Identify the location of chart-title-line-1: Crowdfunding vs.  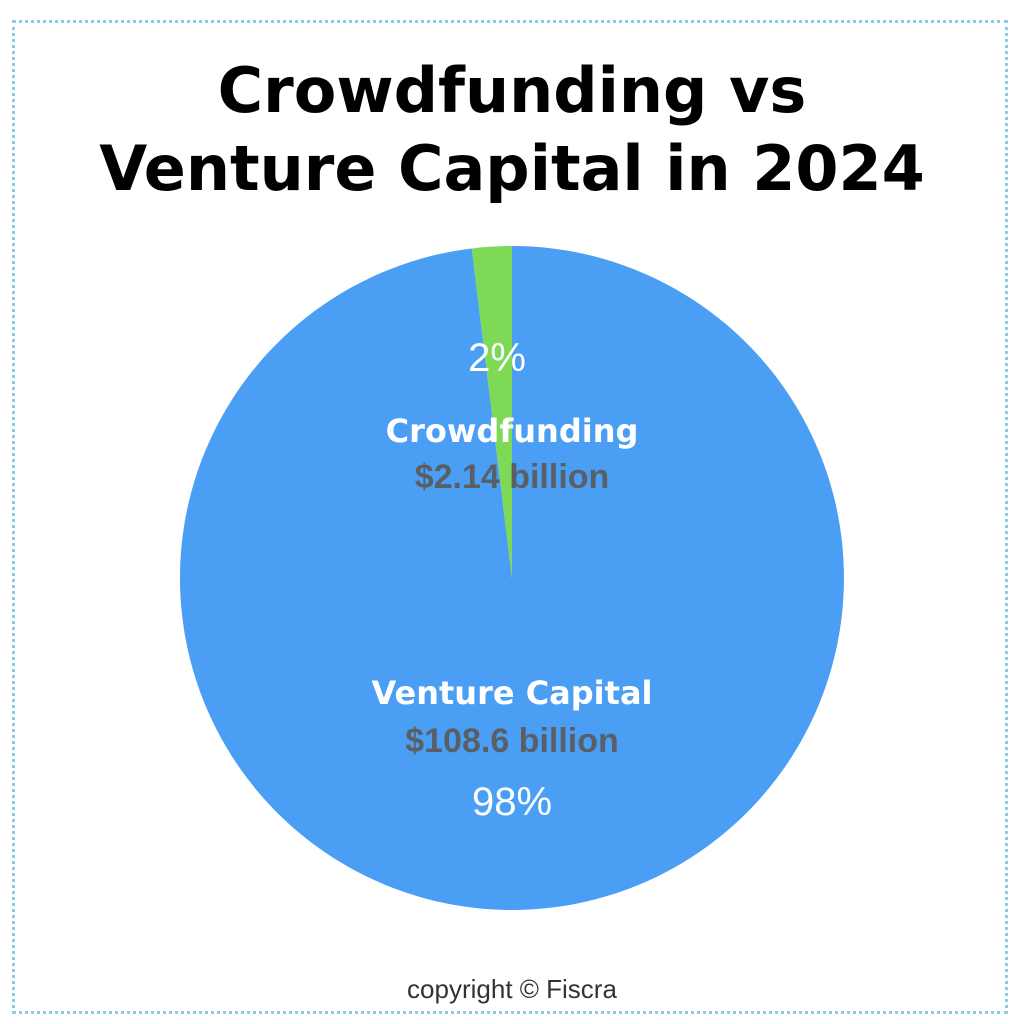
(512, 90).